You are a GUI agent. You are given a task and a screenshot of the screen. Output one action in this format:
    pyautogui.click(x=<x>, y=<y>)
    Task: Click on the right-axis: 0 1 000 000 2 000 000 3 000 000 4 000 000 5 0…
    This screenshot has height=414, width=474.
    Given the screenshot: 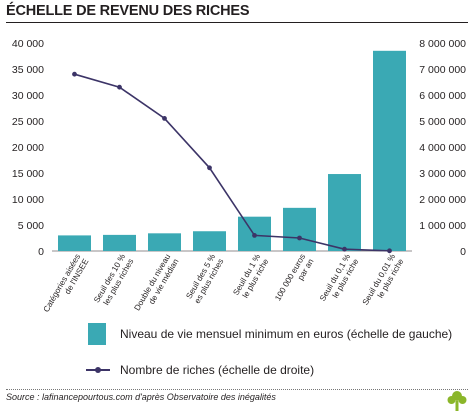 What is the action you would take?
    pyautogui.click(x=442, y=148)
    